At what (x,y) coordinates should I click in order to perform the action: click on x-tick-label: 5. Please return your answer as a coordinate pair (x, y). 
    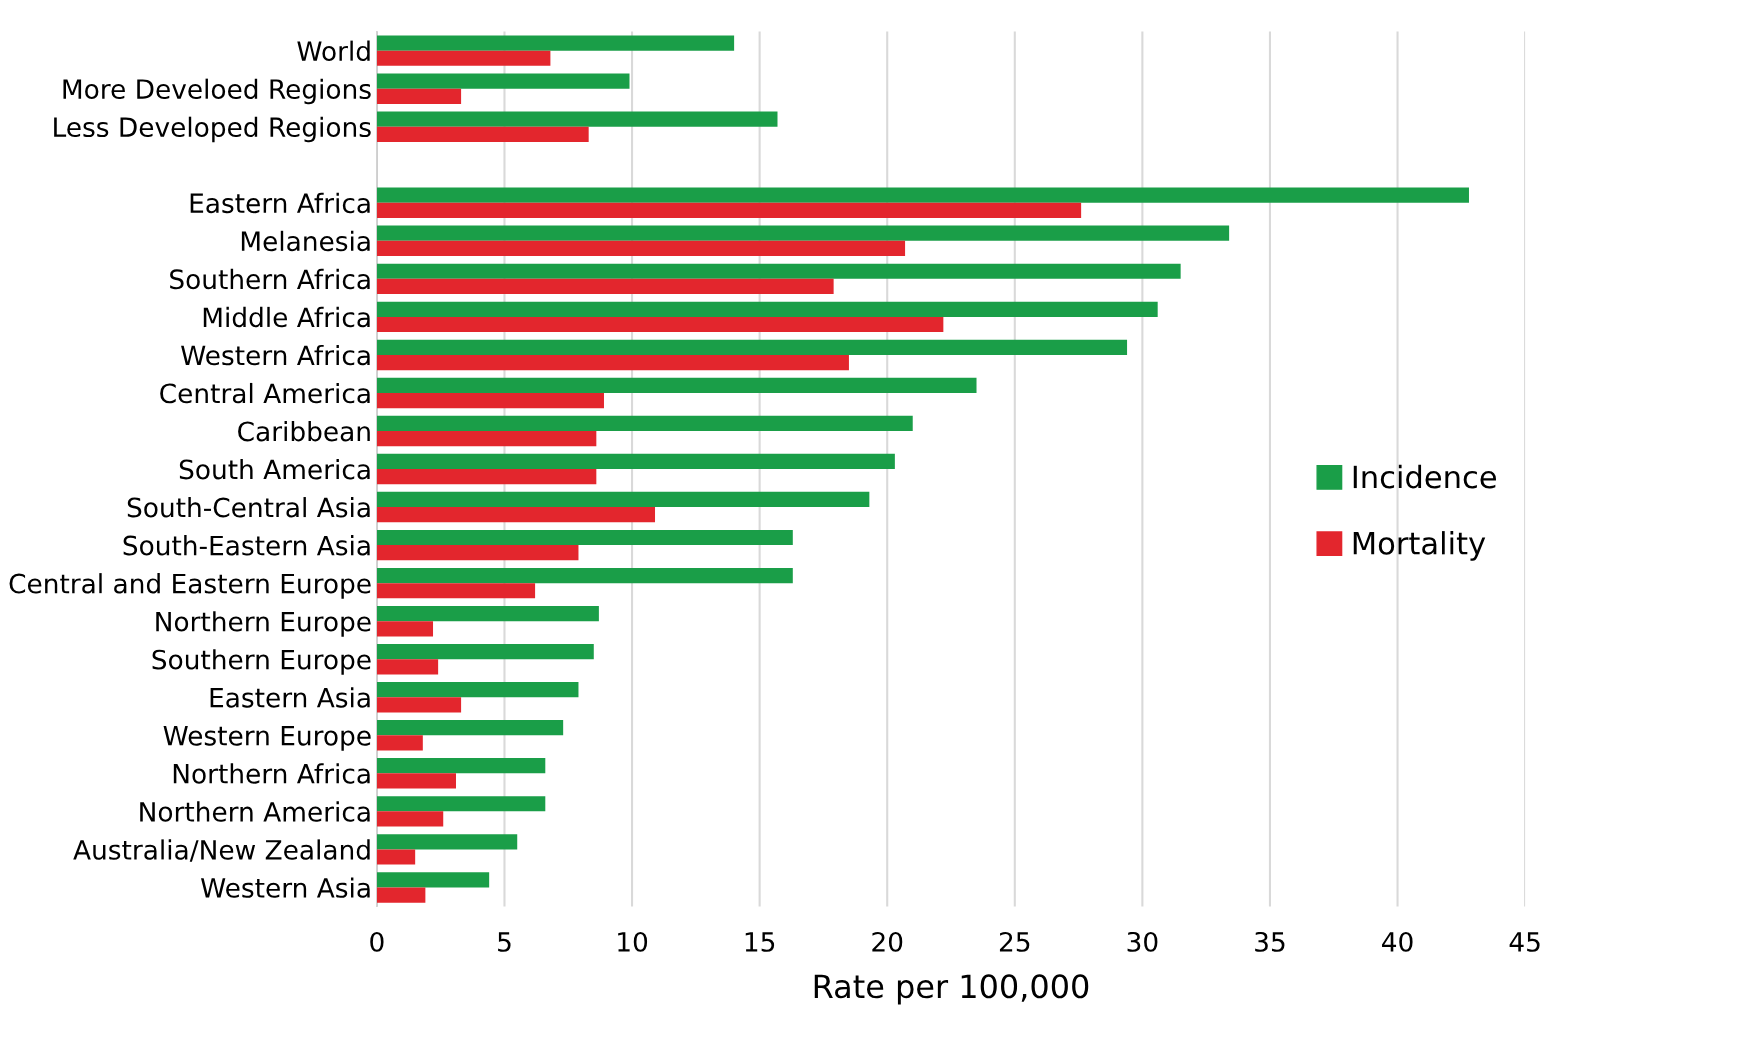
    Looking at the image, I should click on (504, 942).